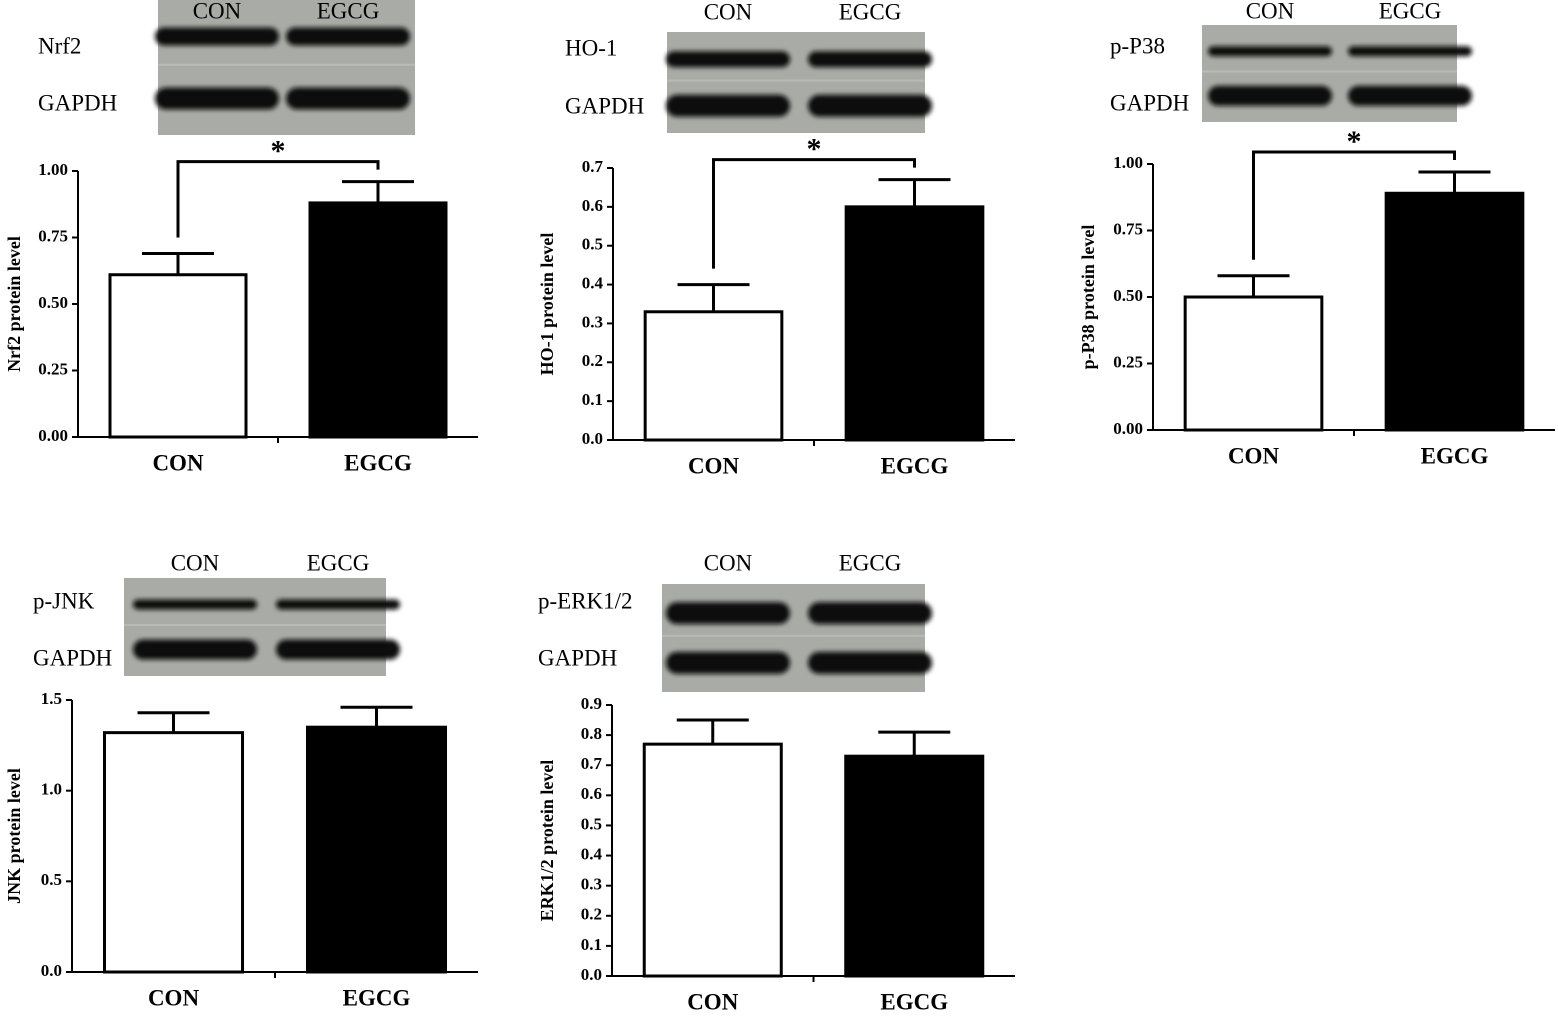 The image size is (1558, 1017). Describe the element at coordinates (547, 304) in the screenshot. I see `y-axis-label: HO-1 protein level` at that location.